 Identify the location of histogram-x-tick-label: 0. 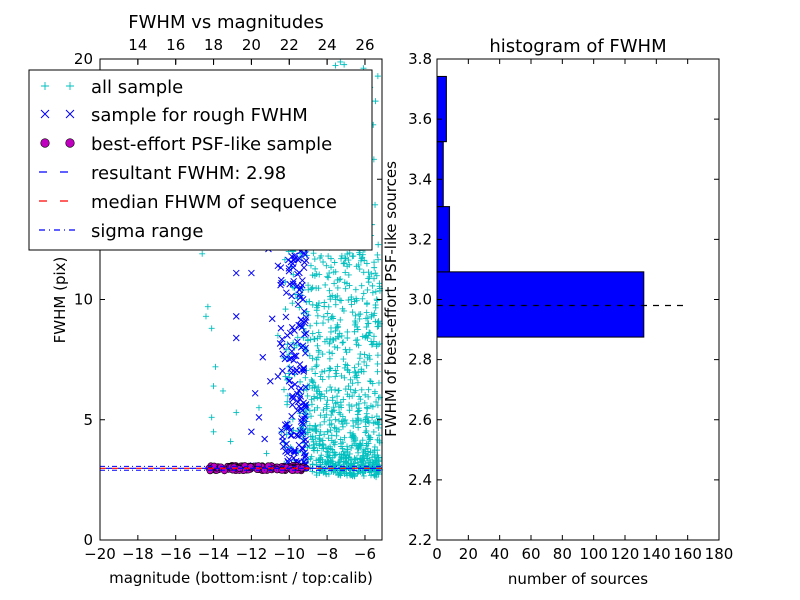
(437, 554).